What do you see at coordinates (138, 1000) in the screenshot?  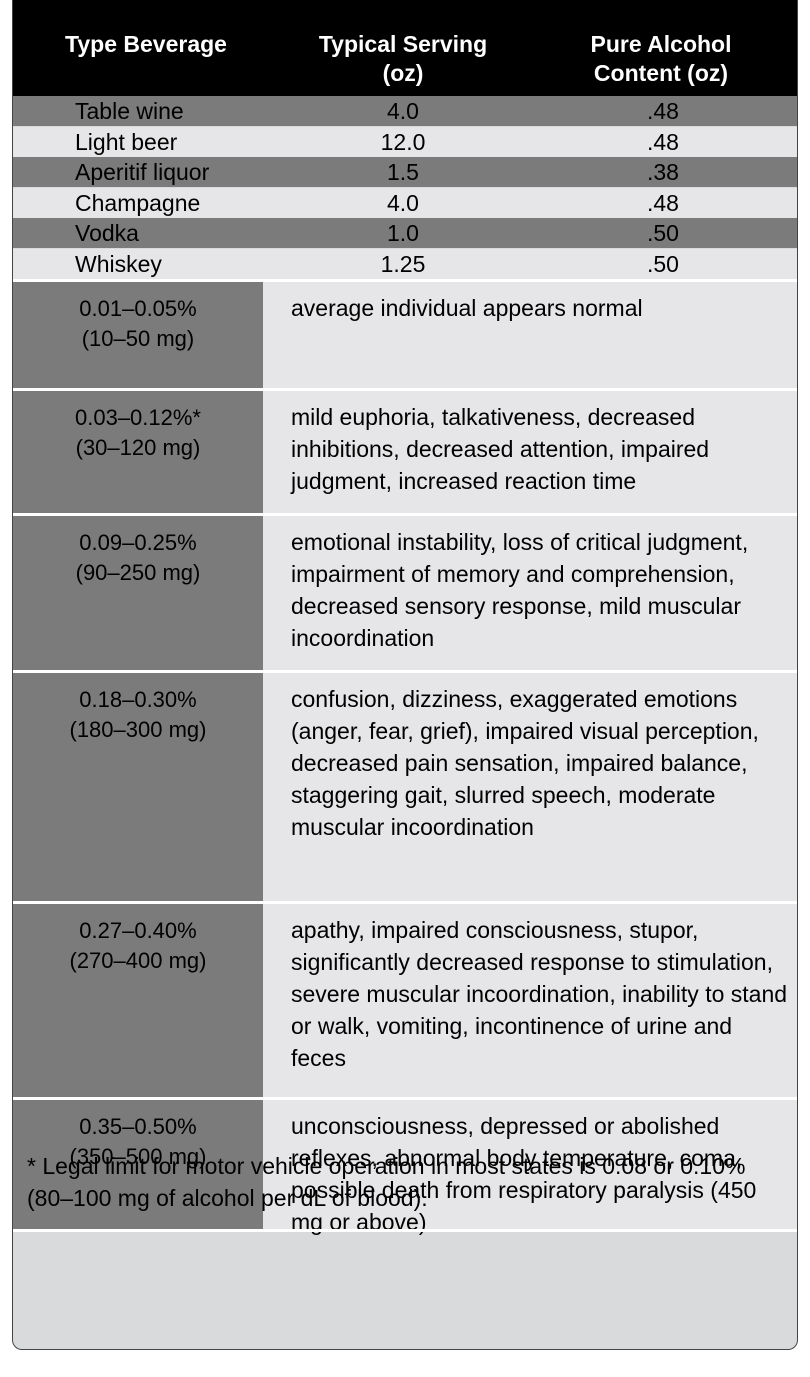 I see `bac-level-cell: 0.27–0.40% (270–400 mg)` at bounding box center [138, 1000].